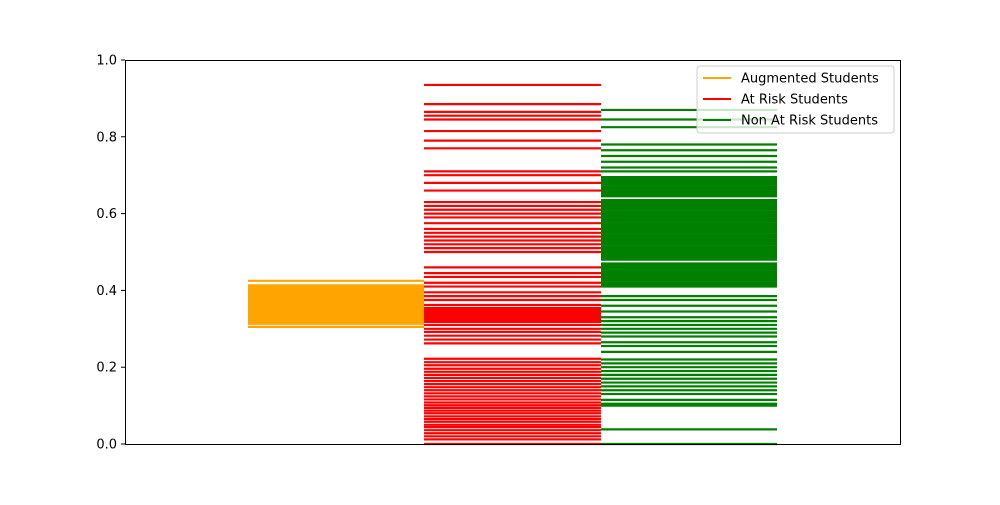 This screenshot has width=1000, height=505. I want to click on y-tick-label: 0.0, so click(106, 445).